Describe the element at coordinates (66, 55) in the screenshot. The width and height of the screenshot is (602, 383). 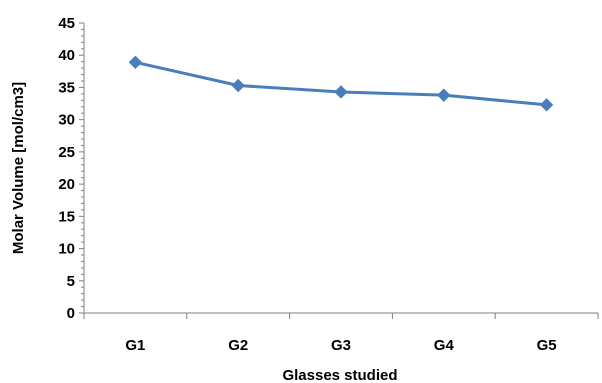
I see `y-tick-label: 40` at that location.